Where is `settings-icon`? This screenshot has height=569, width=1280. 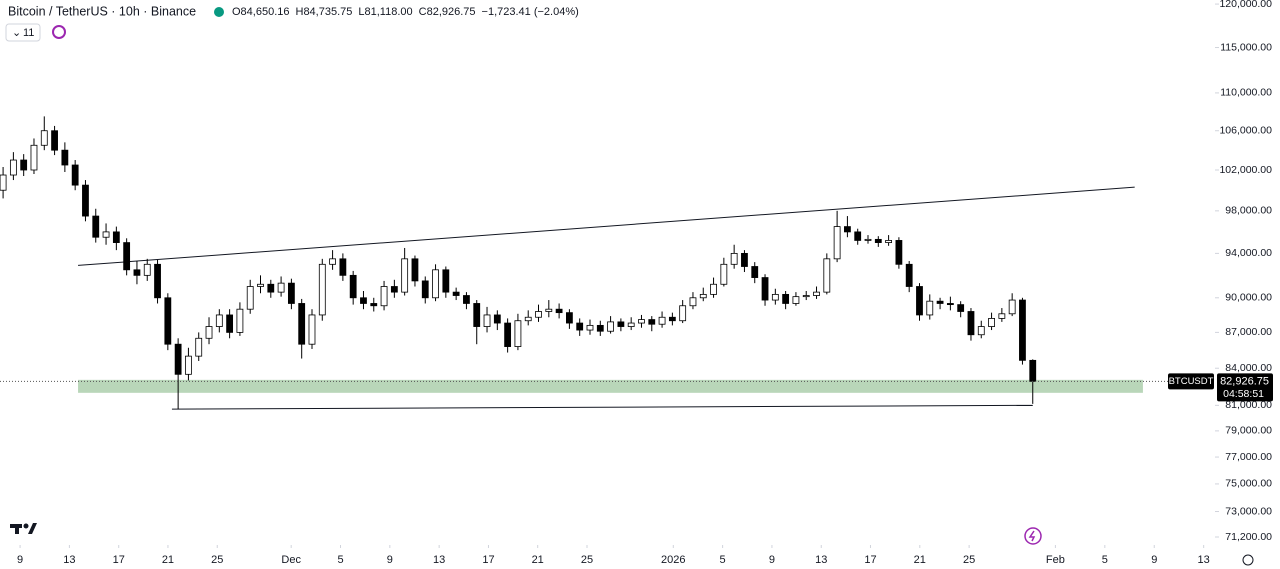 settings-icon is located at coordinates (1248, 560).